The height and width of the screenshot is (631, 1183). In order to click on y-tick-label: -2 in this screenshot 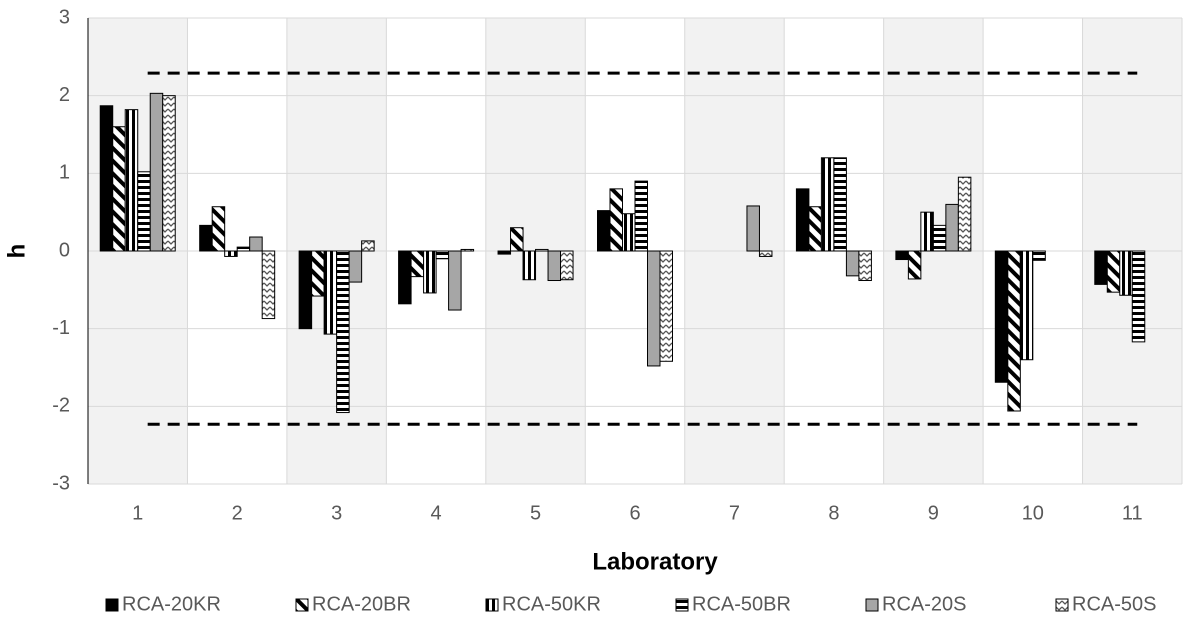, I will do `click(61, 406)`.